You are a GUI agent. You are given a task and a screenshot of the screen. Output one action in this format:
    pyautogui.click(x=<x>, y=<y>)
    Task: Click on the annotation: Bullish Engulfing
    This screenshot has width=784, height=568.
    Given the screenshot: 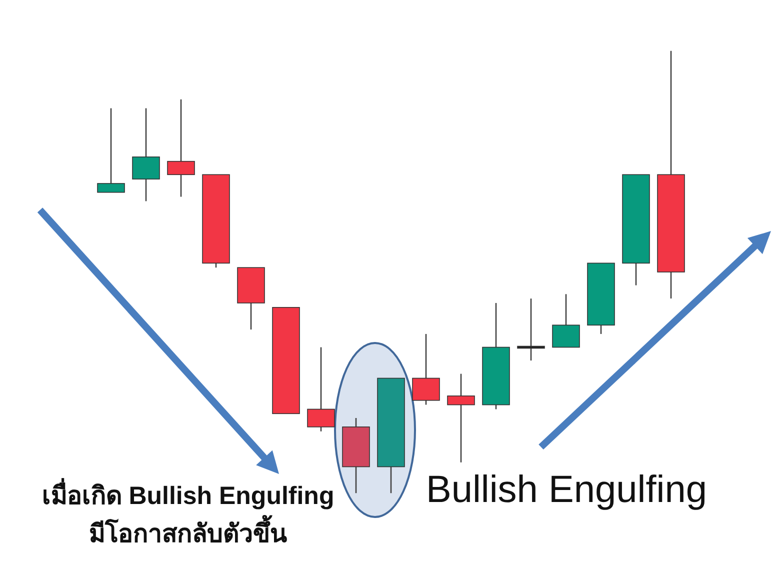 What is the action you would take?
    pyautogui.click(x=566, y=490)
    